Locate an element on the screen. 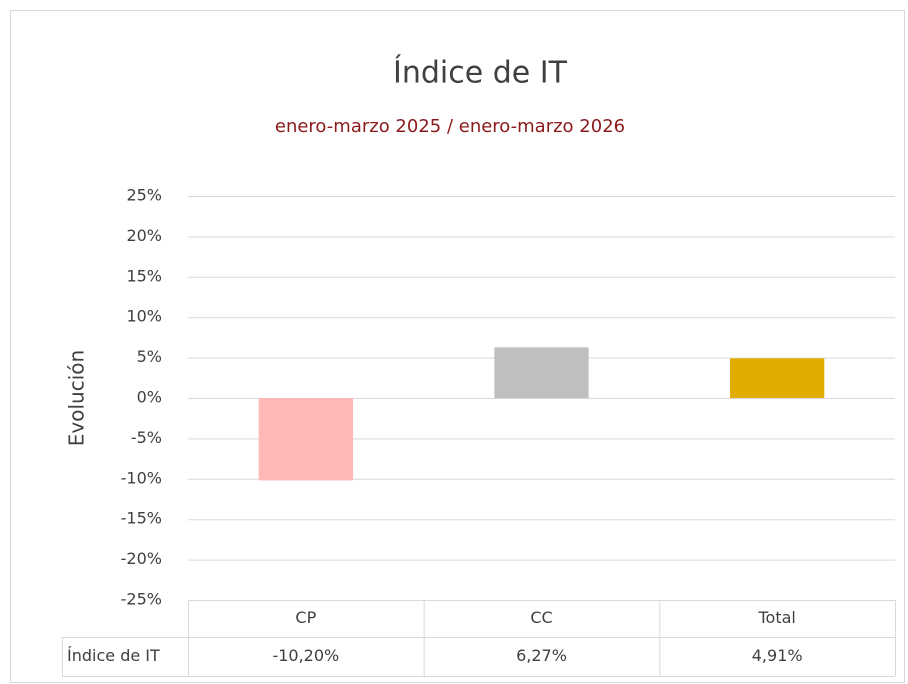  chart-subtitle: enero-marzo 2025 / enero-marzo 2026 is located at coordinates (450, 126).